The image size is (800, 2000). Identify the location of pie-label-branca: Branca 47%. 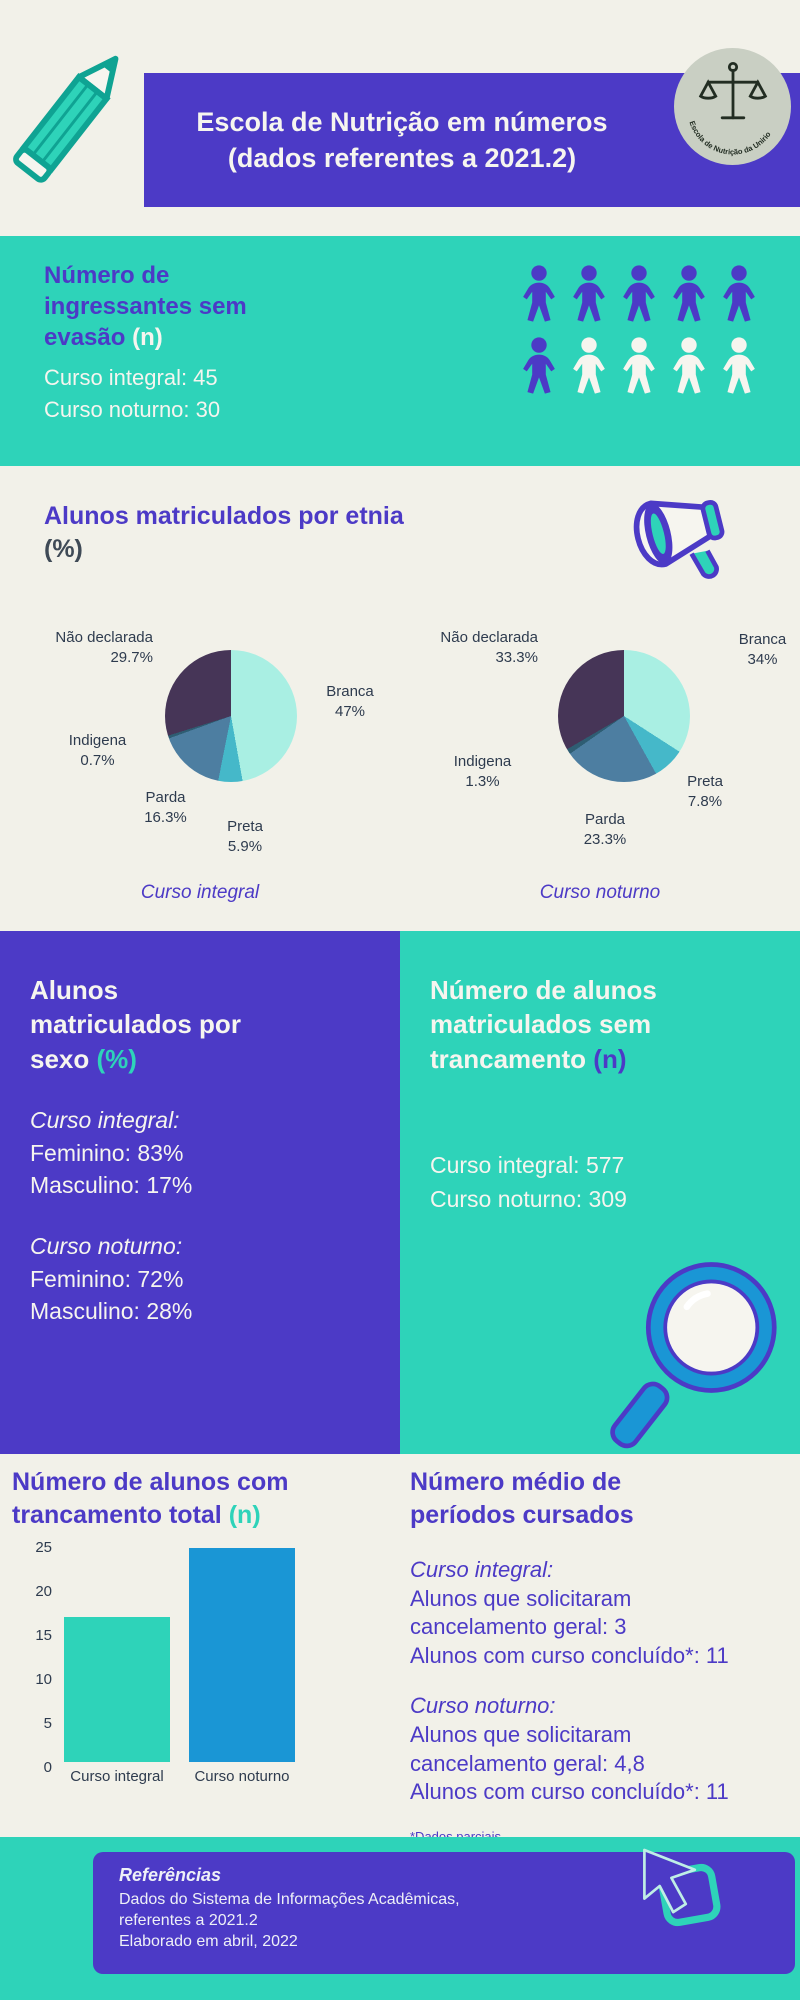
(350, 701).